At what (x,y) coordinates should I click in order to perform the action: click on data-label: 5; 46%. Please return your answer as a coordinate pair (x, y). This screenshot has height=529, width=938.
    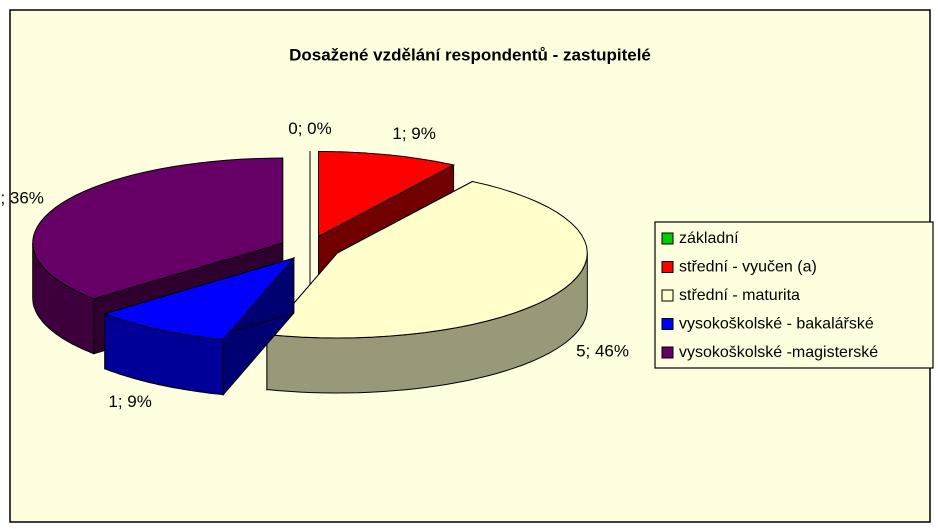
    Looking at the image, I should click on (602, 351).